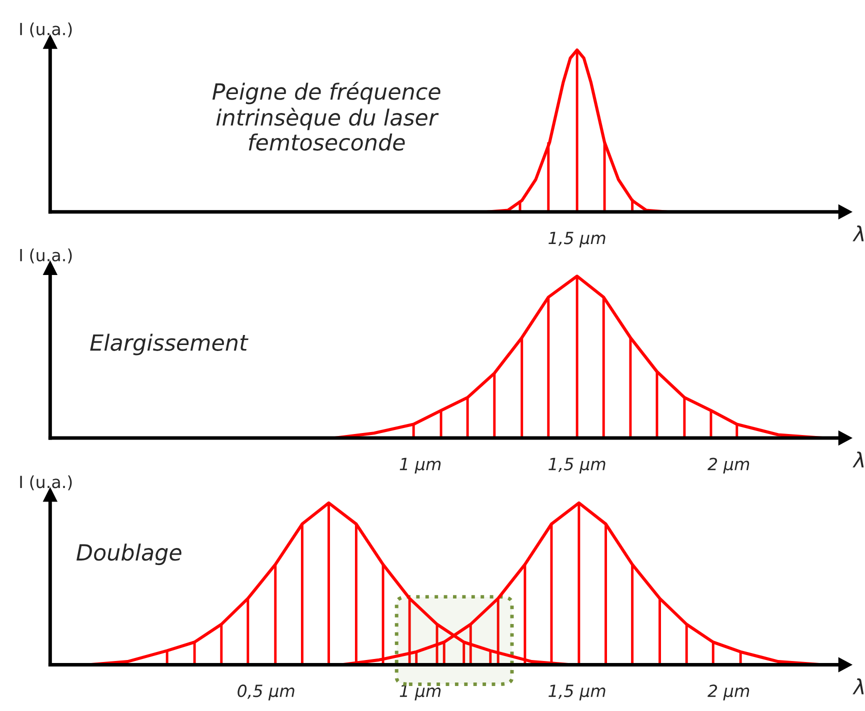  What do you see at coordinates (326, 116) in the screenshot?
I see `annotation: Peigne de fréquence intrinsèque du laser femtoseconde` at bounding box center [326, 116].